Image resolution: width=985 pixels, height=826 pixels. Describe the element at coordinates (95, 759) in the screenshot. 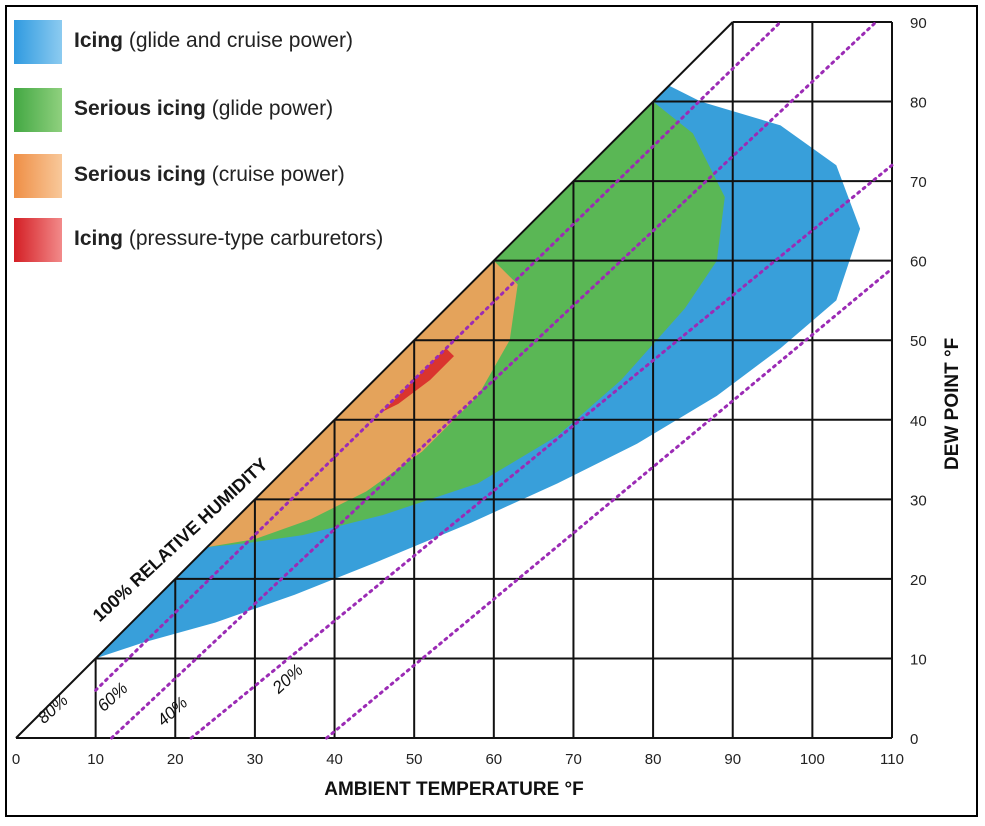

I see `x-tick-label: 10` at that location.